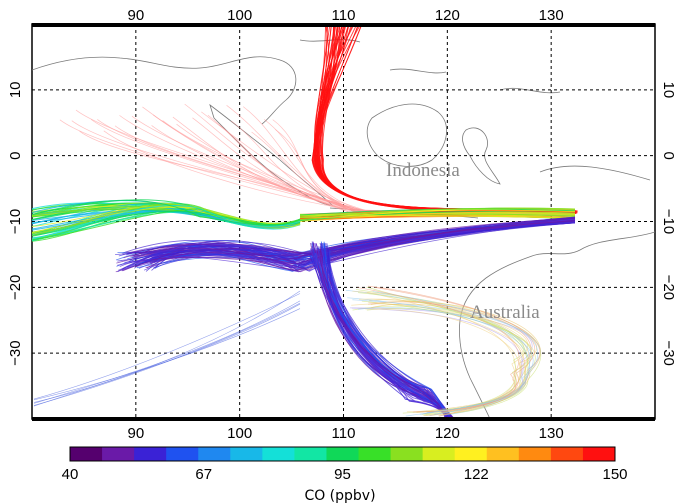  Describe the element at coordinates (135, 15) in the screenshot. I see `tick-top-lon-90: 90` at that location.